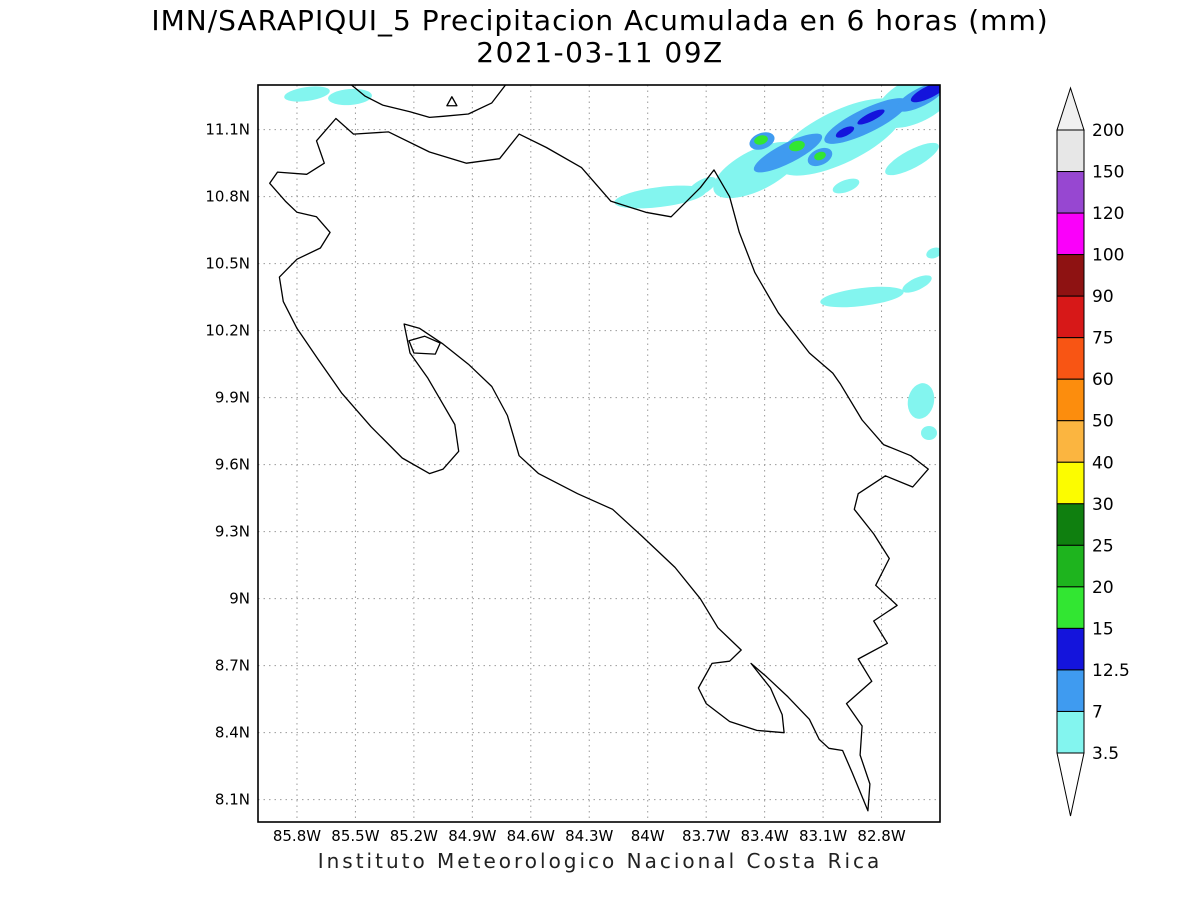  Describe the element at coordinates (424, 345) in the screenshot. I see `chira-island-outline` at that location.